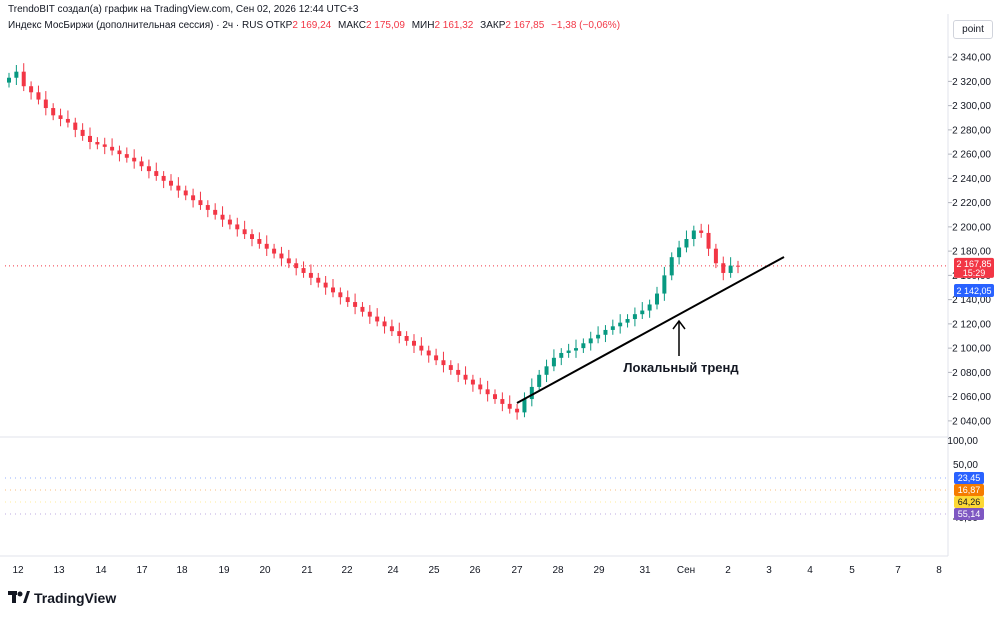  I want to click on high-value: 2 175,09, so click(385, 25).